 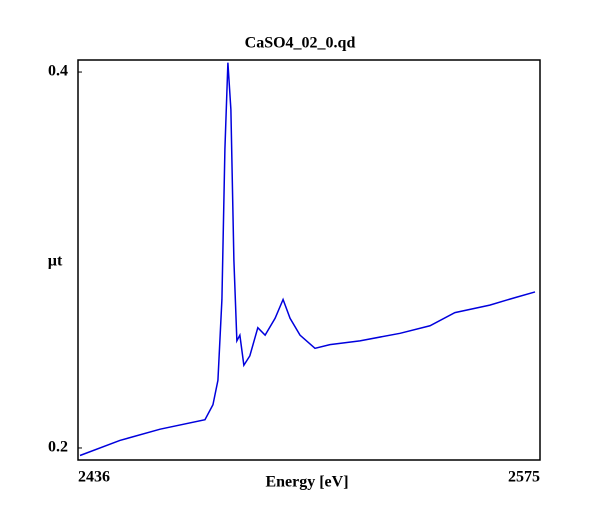 What do you see at coordinates (94, 477) in the screenshot?
I see `x-tick-label: 2436` at bounding box center [94, 477].